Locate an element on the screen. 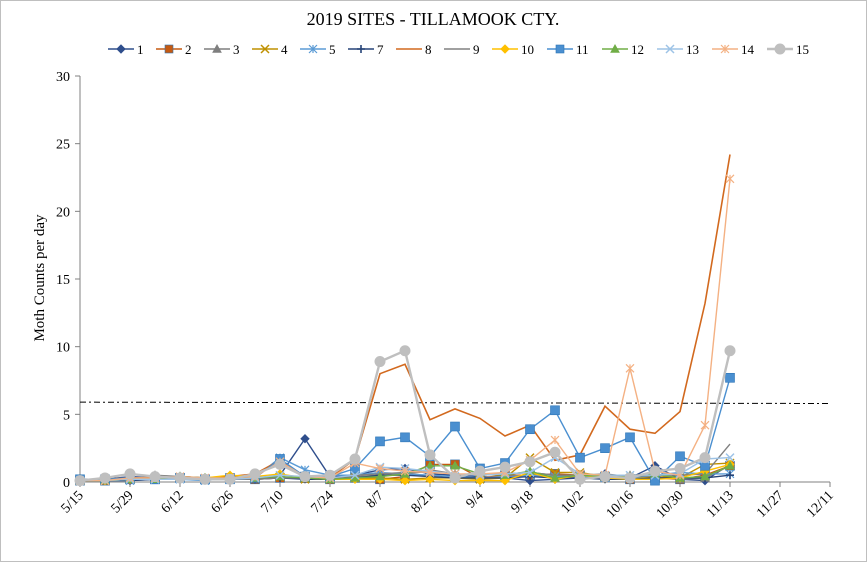 This screenshot has width=867, height=562. legend-label: 8 is located at coordinates (428, 49).